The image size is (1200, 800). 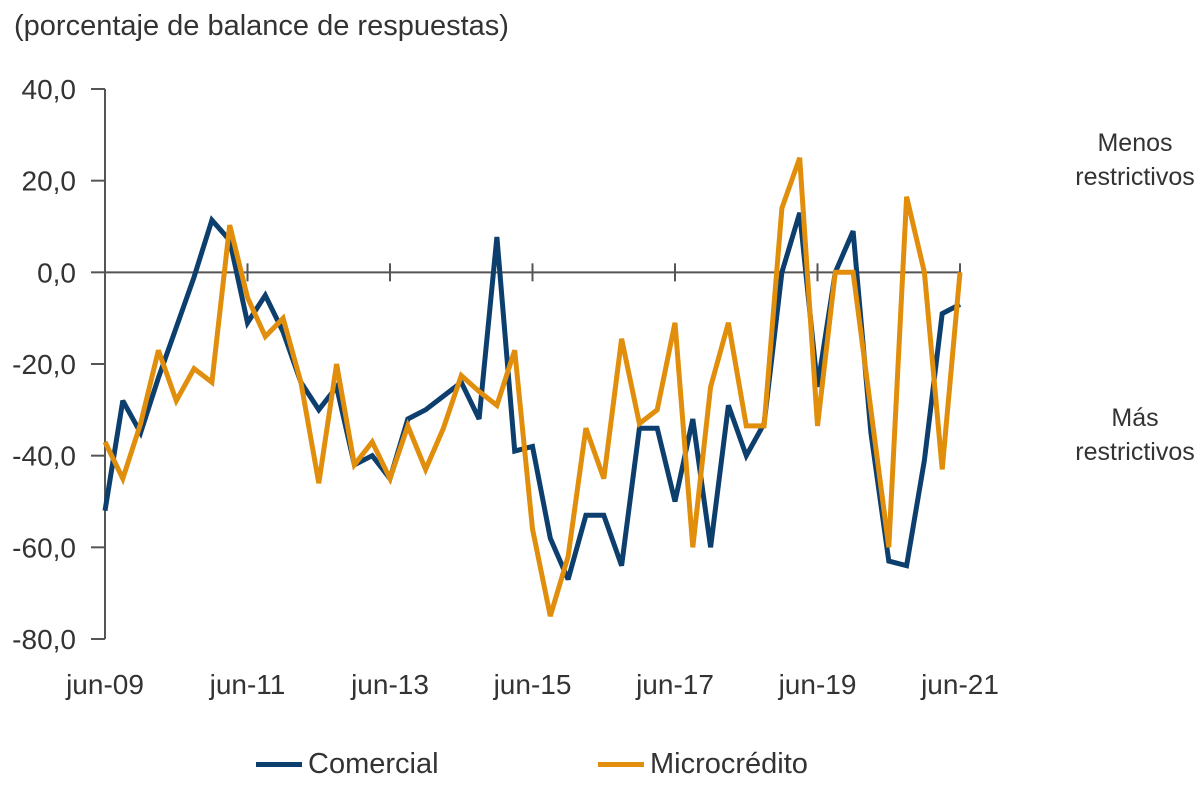 What do you see at coordinates (729, 764) in the screenshot?
I see `legend-label: Microcrédito` at bounding box center [729, 764].